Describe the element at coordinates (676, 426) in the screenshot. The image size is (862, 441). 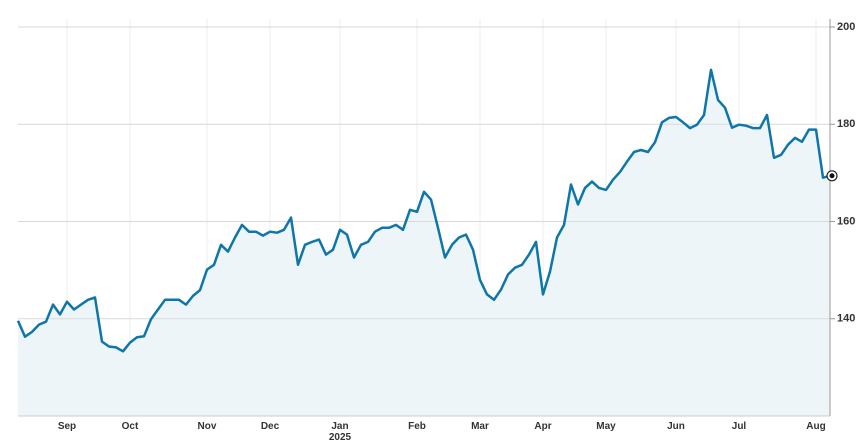
I see `x-tick-label: Jun` at that location.